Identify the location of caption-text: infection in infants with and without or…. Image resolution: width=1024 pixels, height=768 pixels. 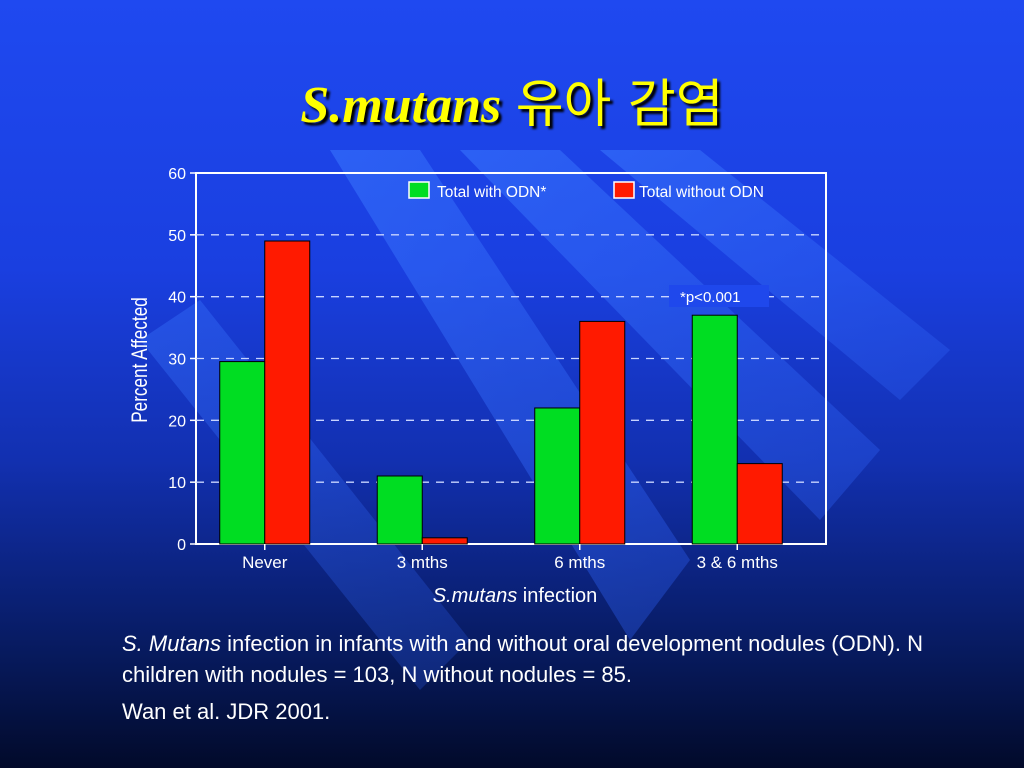
(522, 659).